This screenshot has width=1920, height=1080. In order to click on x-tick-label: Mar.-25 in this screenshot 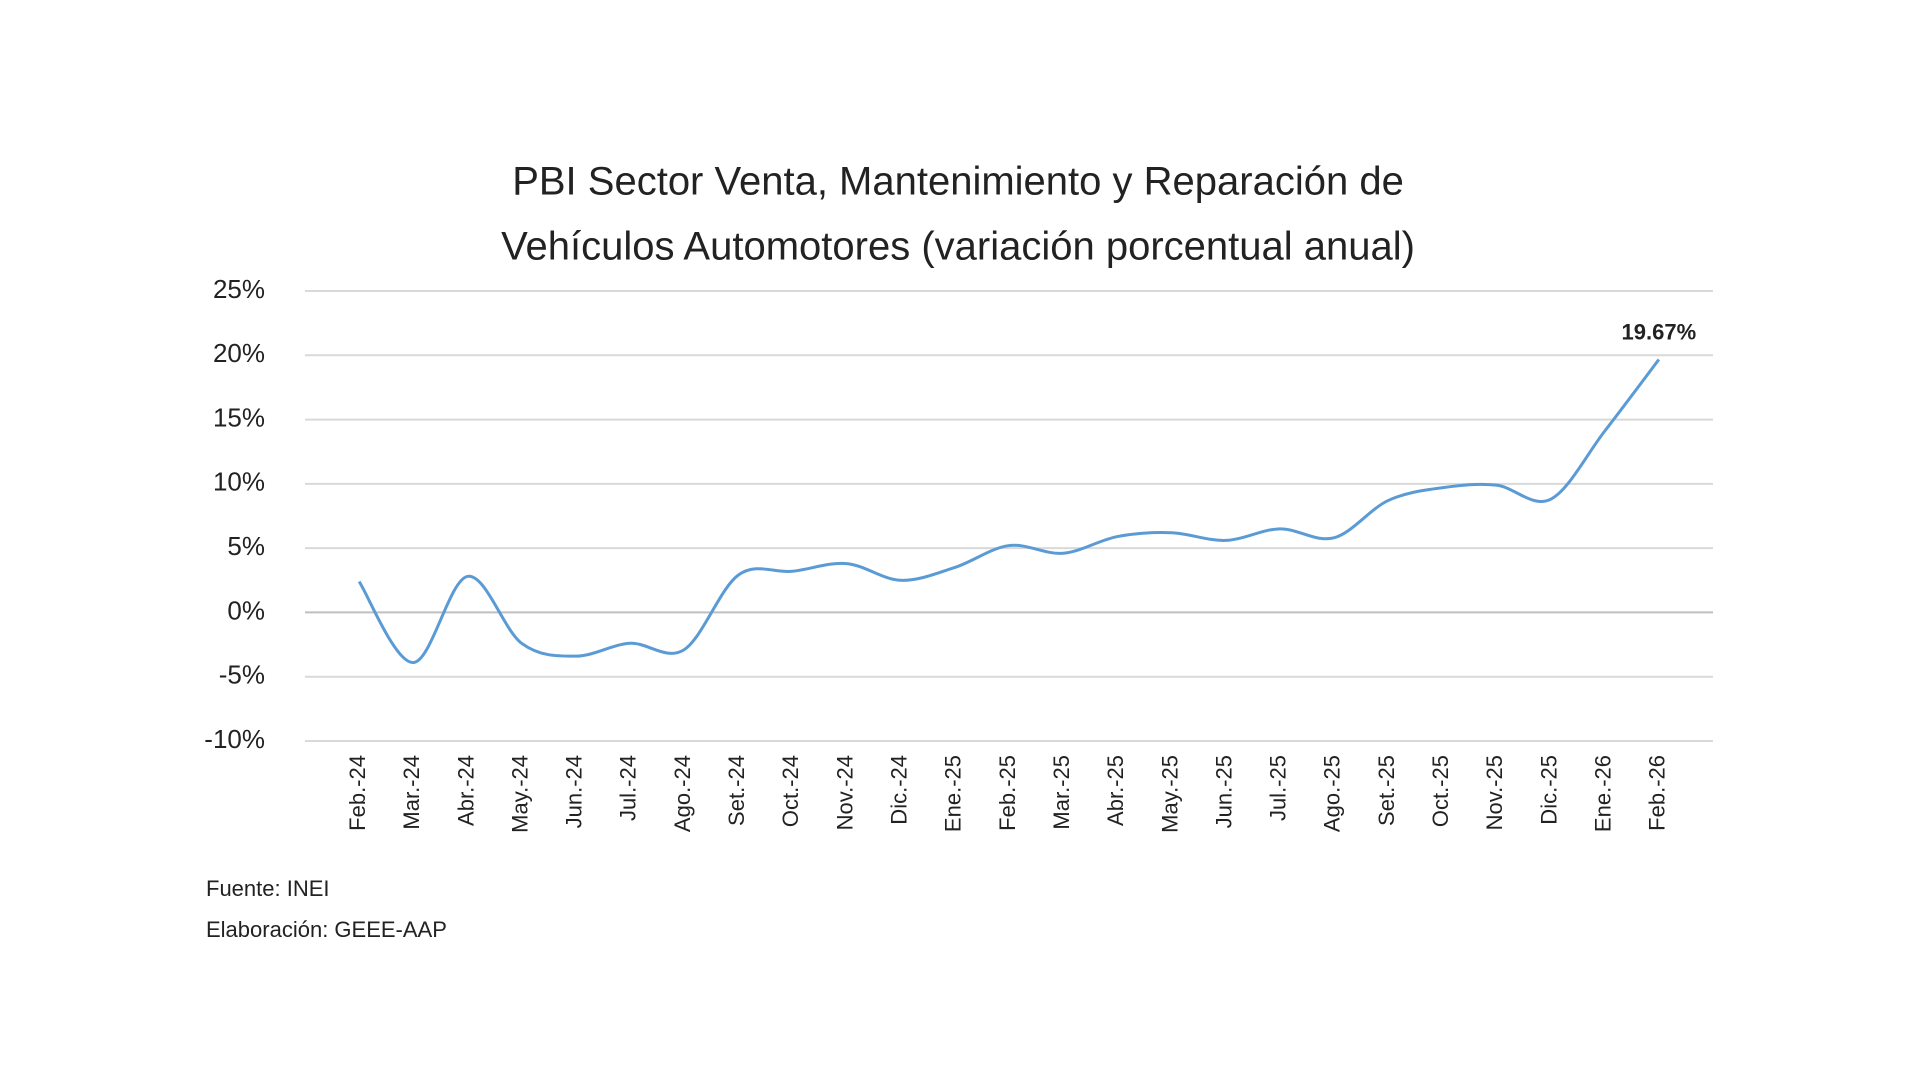, I will do `click(1061, 792)`.